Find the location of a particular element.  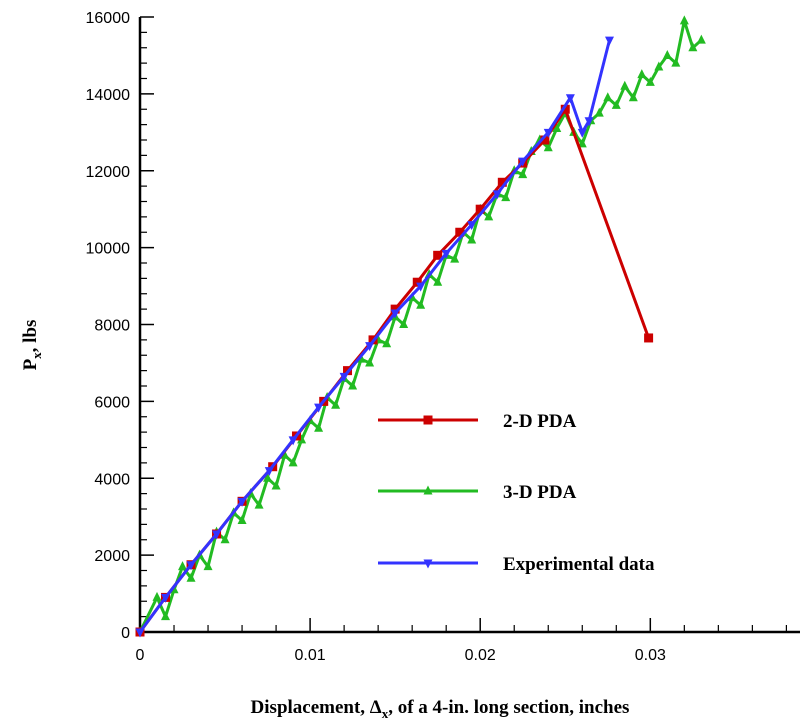

y-tick-label: 8000 is located at coordinates (112, 326).